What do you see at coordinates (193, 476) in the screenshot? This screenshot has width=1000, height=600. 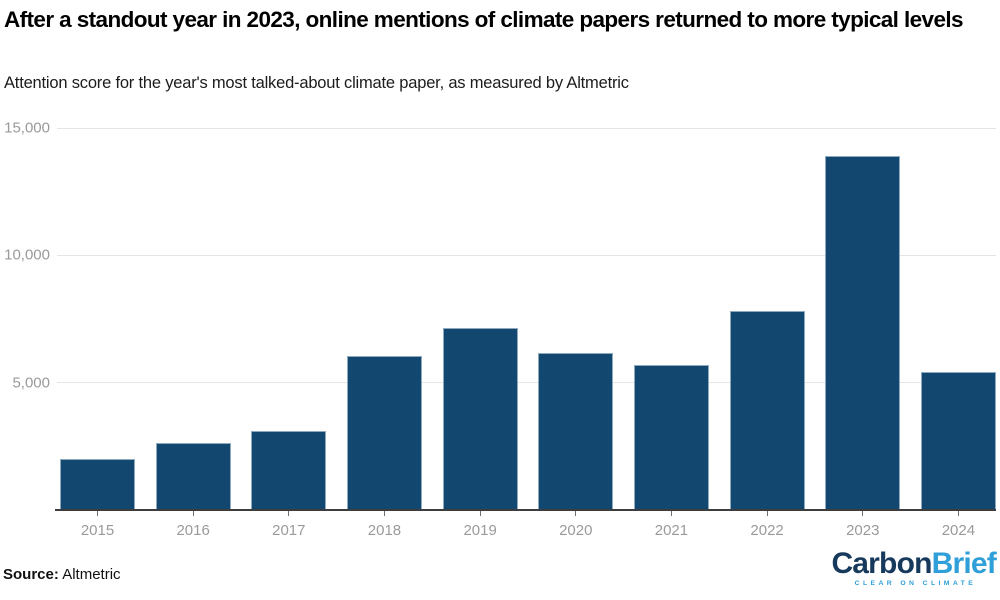 I see `bar-2016` at bounding box center [193, 476].